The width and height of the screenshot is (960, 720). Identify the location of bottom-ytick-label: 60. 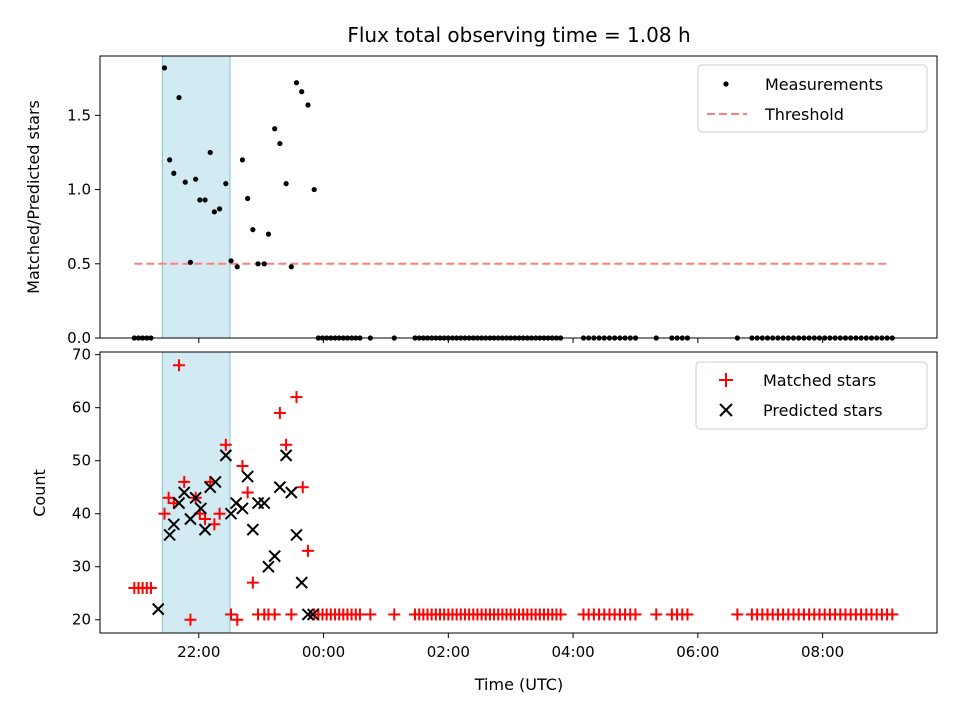
(81, 408).